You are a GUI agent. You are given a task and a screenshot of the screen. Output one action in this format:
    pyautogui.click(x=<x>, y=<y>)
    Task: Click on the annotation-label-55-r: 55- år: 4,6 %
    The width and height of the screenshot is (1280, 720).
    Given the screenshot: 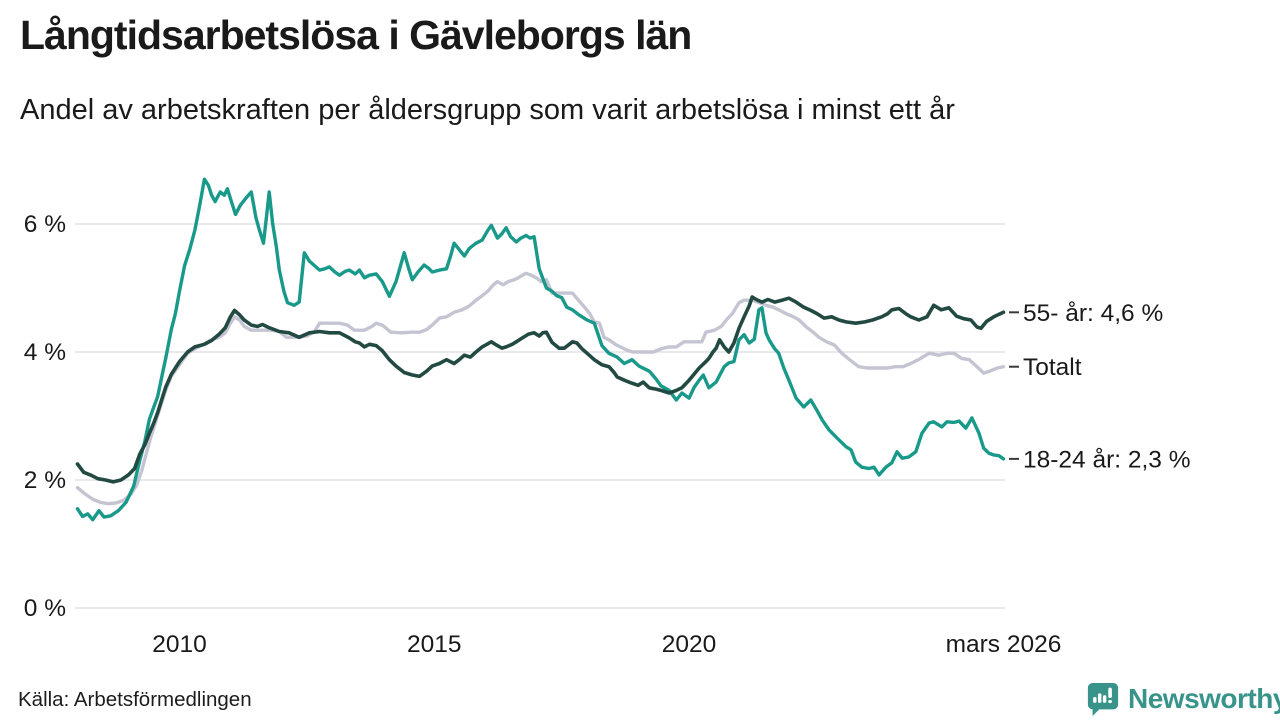 What is the action you would take?
    pyautogui.click(x=1093, y=313)
    